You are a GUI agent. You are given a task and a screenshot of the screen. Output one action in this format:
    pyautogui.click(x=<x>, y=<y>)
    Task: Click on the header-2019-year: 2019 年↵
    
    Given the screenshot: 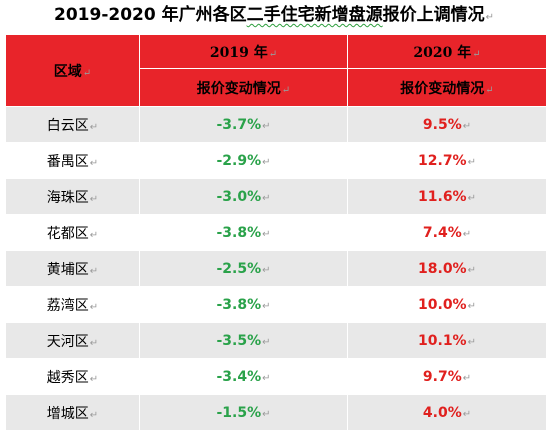 What is the action you would take?
    pyautogui.click(x=243, y=51)
    